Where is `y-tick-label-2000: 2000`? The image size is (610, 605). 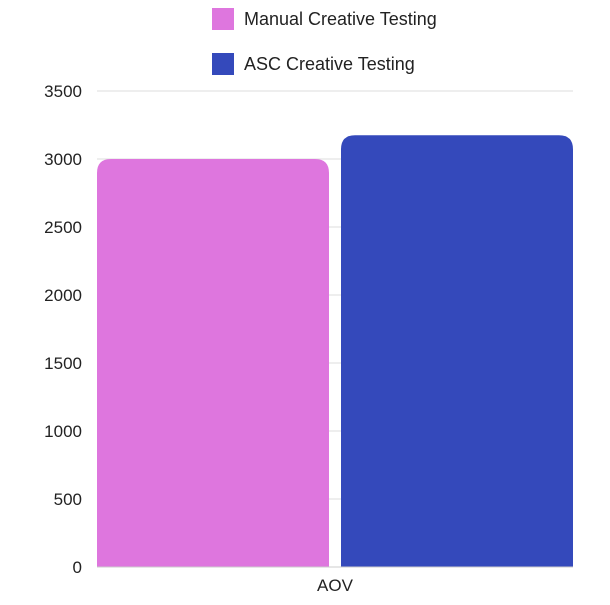 y-tick-label-2000: 2000 is located at coordinates (63, 295).